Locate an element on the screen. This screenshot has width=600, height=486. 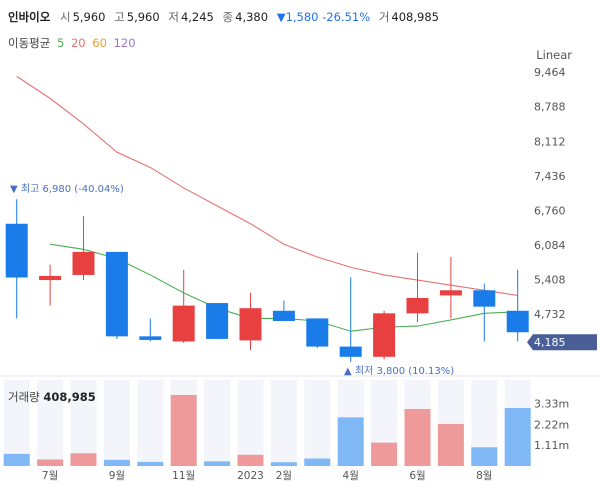
x-tick-label: 2월 is located at coordinates (284, 476).